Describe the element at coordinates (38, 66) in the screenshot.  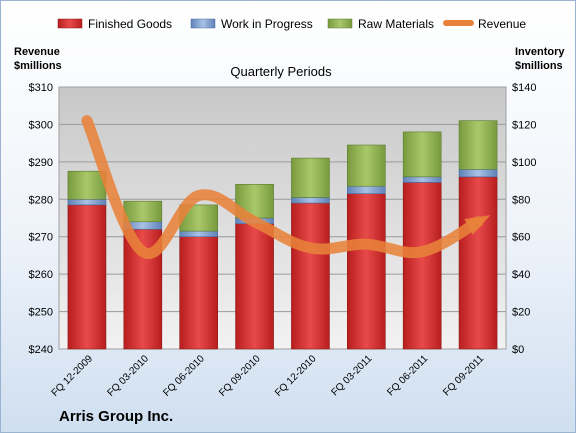
I see `left-axis-title-line2: $millions` at that location.